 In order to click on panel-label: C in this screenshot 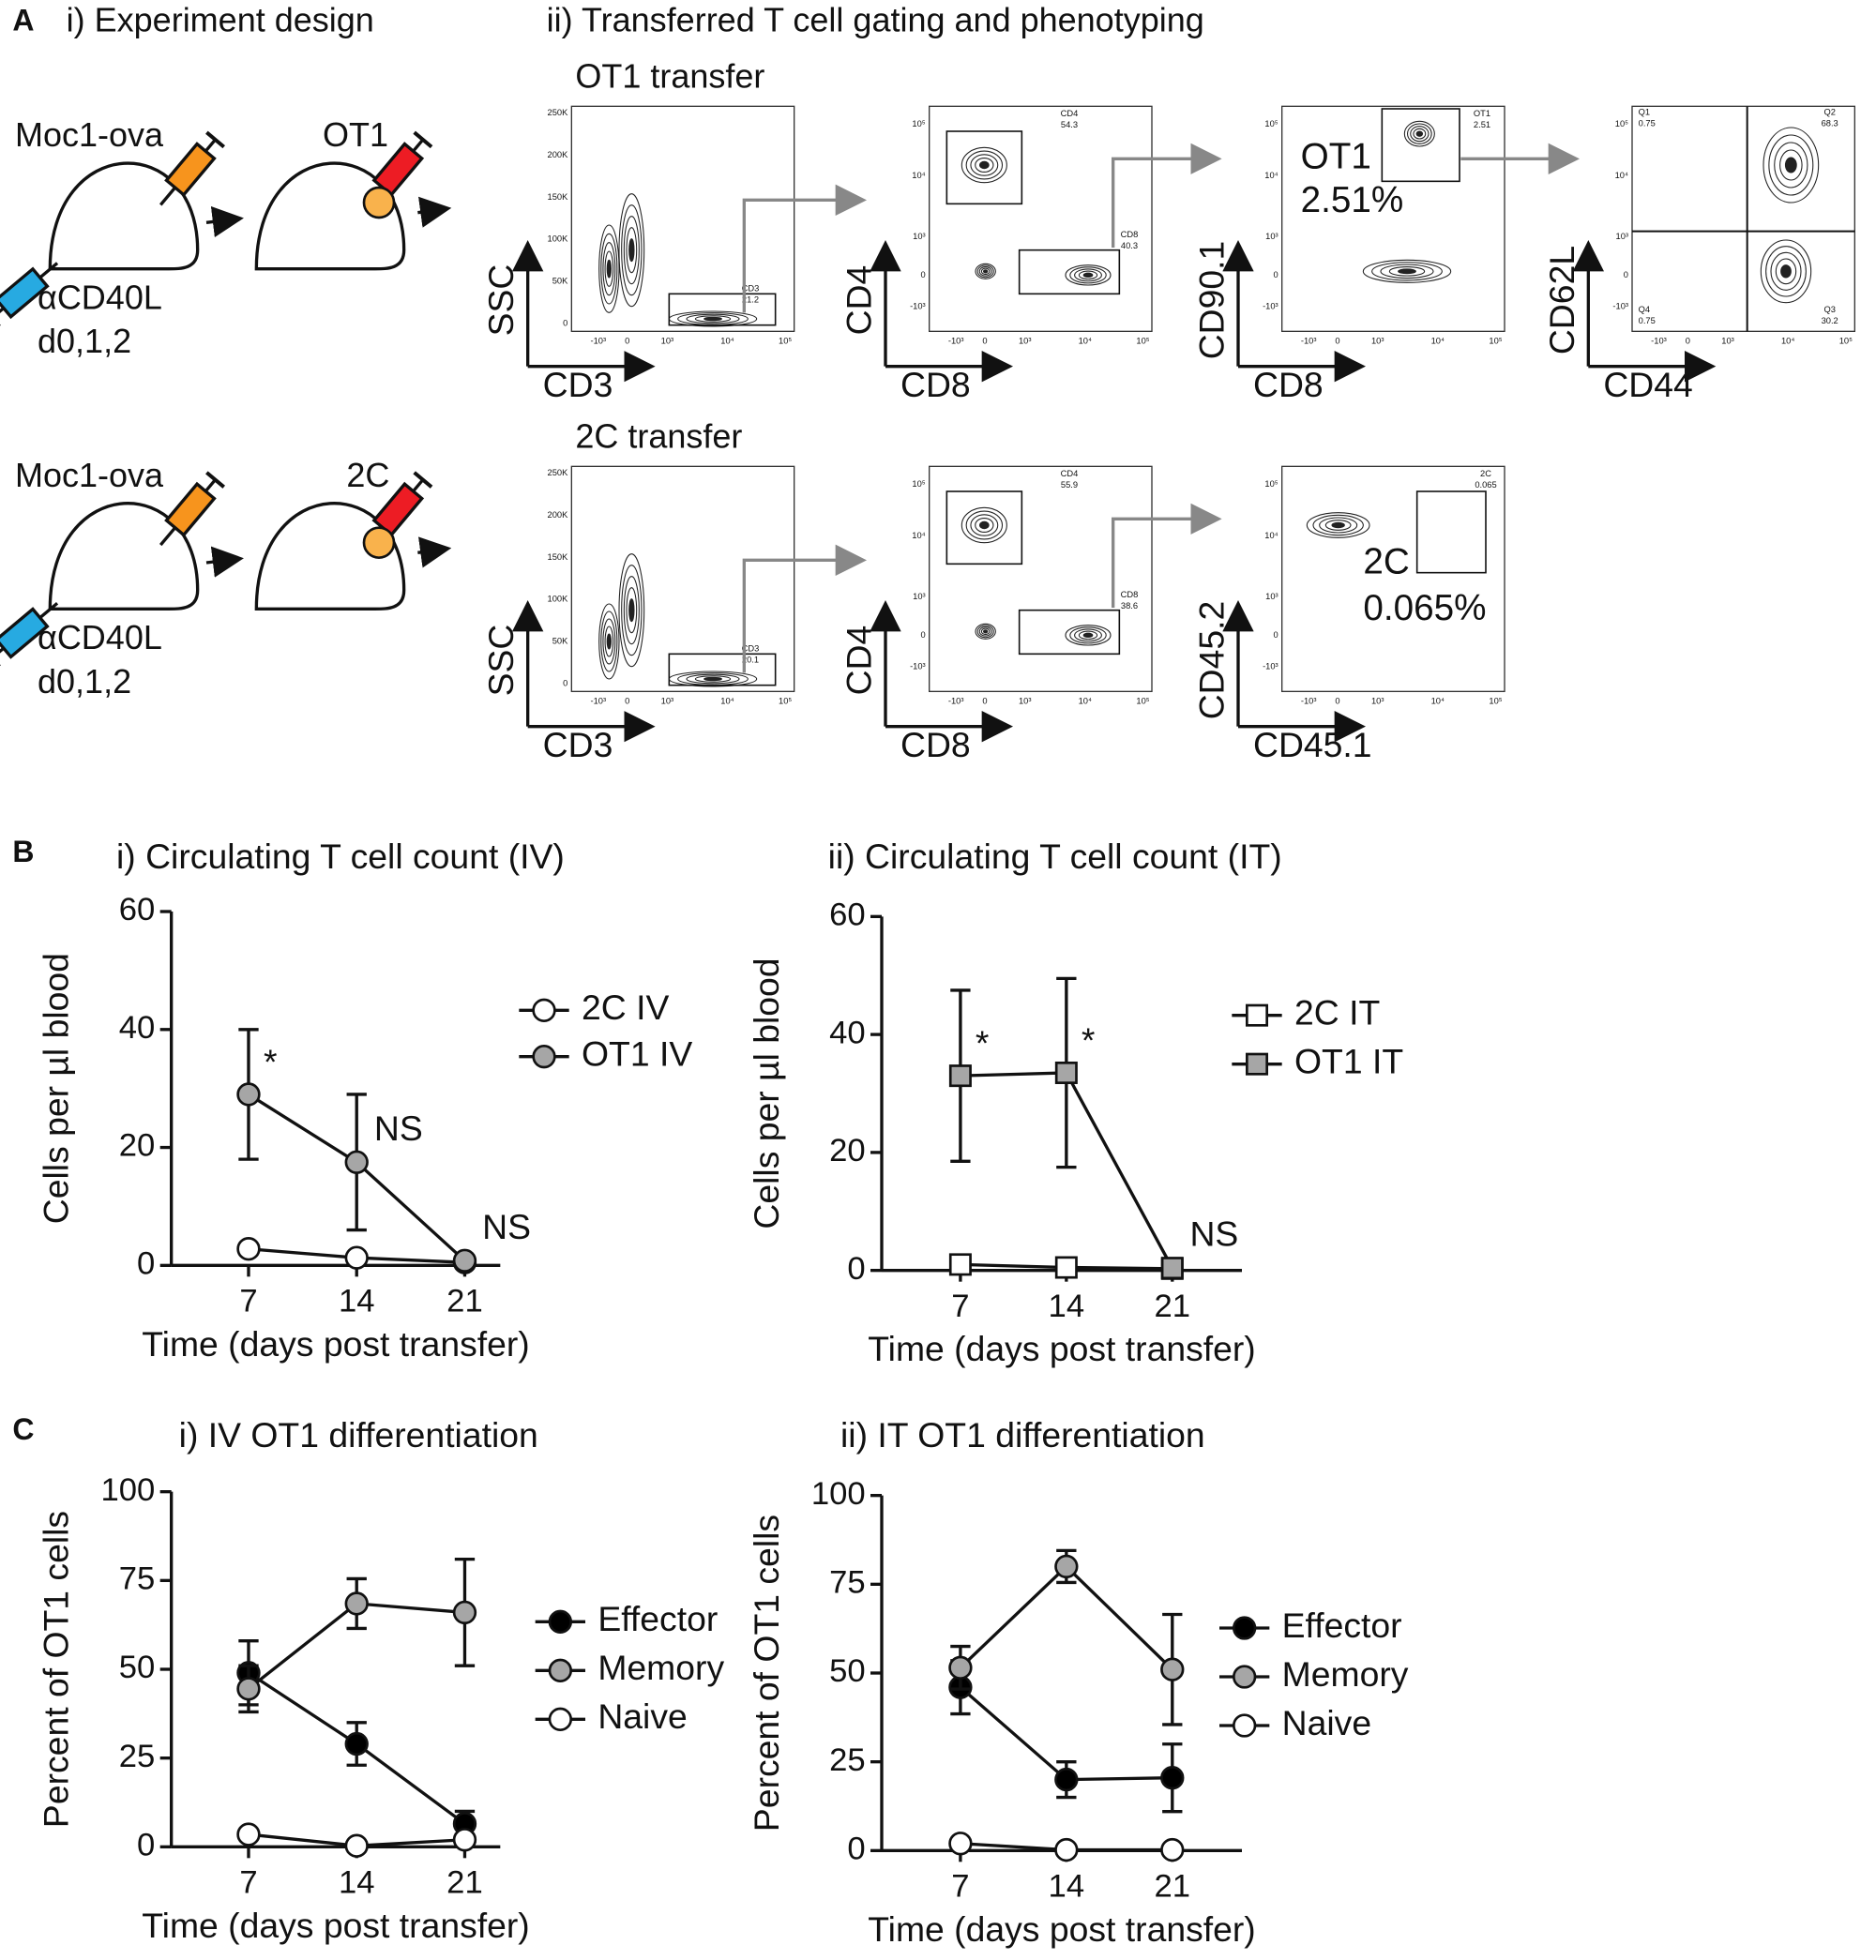, I will do `click(23, 1429)`.